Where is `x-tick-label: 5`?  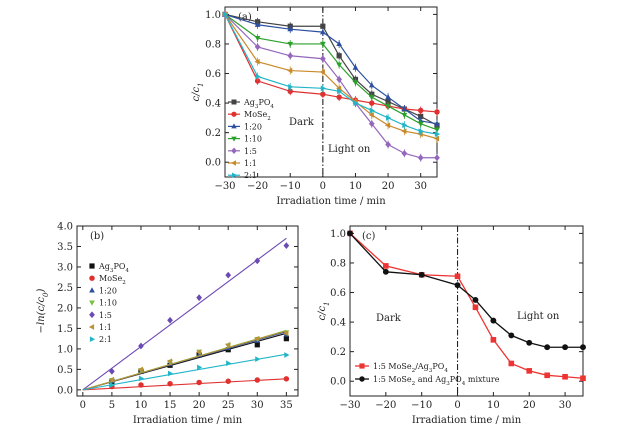 x-tick-label: 5 is located at coordinates (112, 405).